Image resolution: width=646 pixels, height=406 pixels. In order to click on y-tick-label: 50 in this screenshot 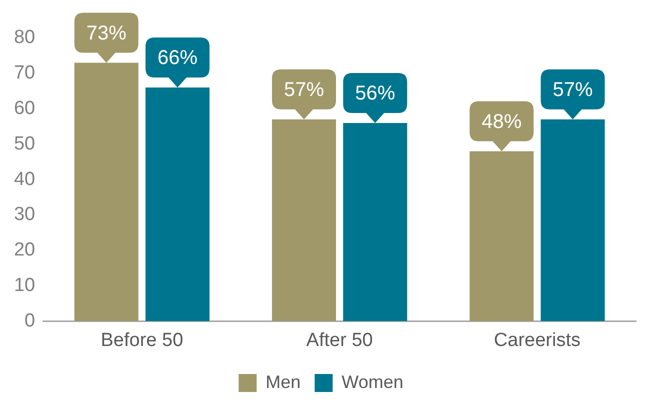, I will do `click(25, 143)`.